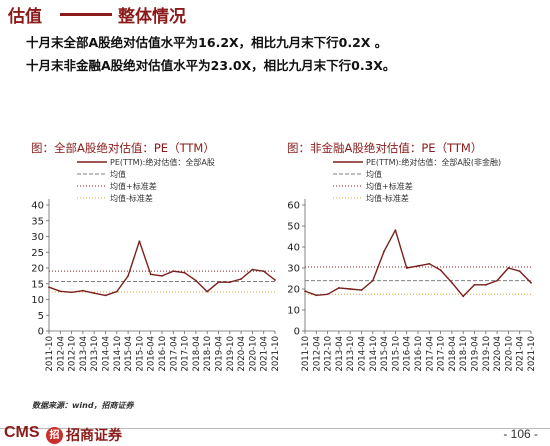  Describe the element at coordinates (293, 269) in the screenshot. I see `y-tick-label-3: 30` at that location.